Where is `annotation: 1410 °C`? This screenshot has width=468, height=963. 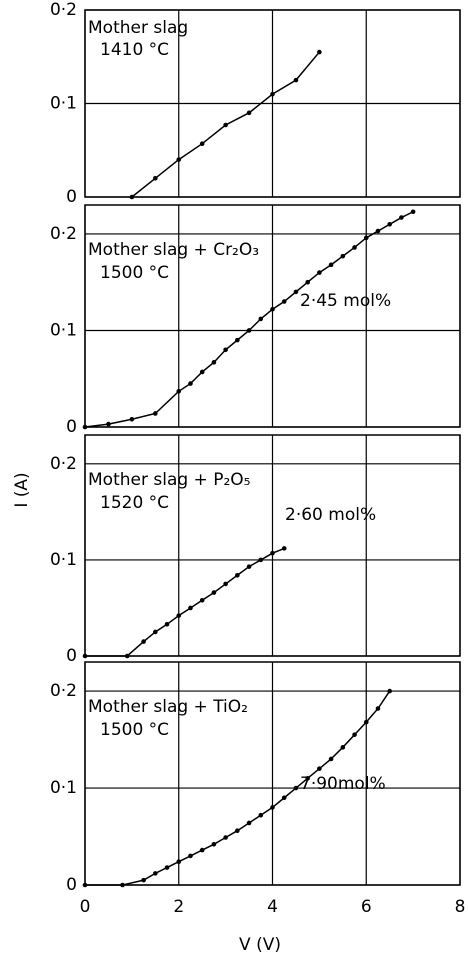
annotation: 1410 °C is located at coordinates (134, 50).